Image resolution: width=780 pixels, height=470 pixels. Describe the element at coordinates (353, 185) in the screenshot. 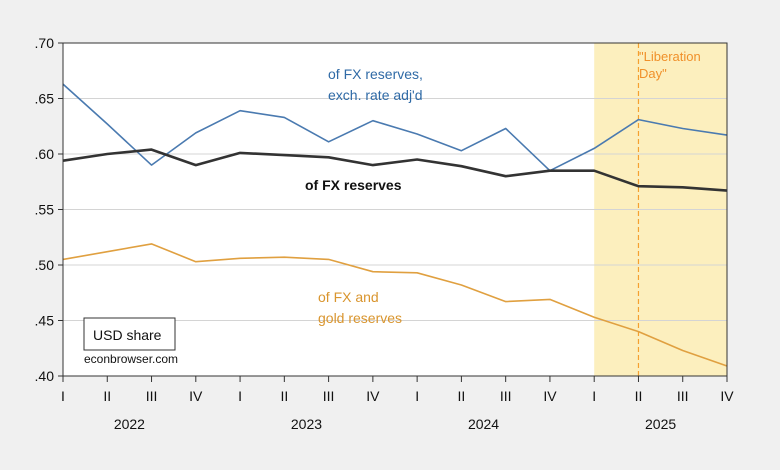

I see `black-series-label: of FX reserves` at that location.